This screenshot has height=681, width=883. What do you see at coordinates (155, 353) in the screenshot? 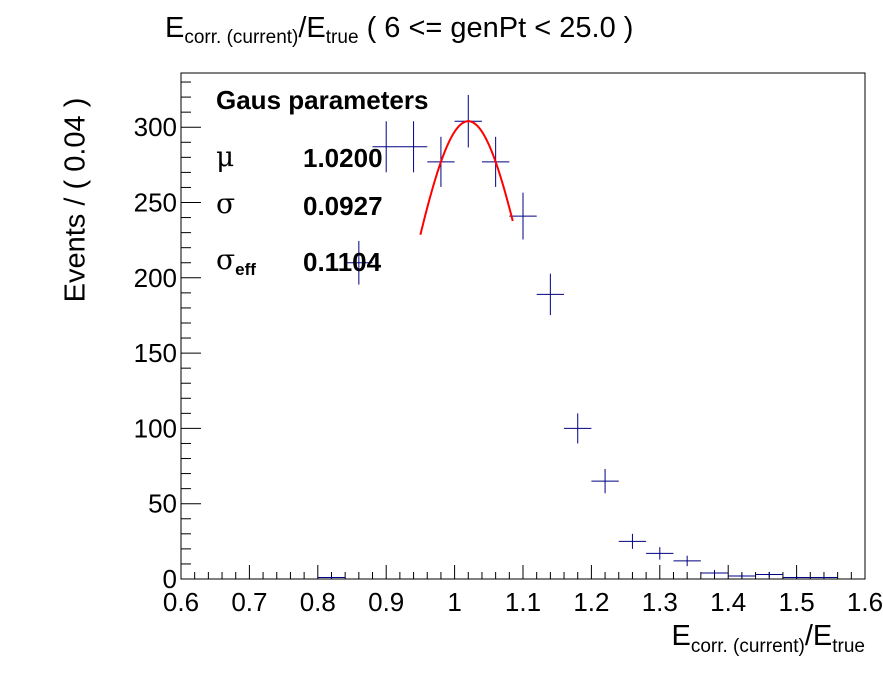
I see `y-tick-label: 150` at bounding box center [155, 353].